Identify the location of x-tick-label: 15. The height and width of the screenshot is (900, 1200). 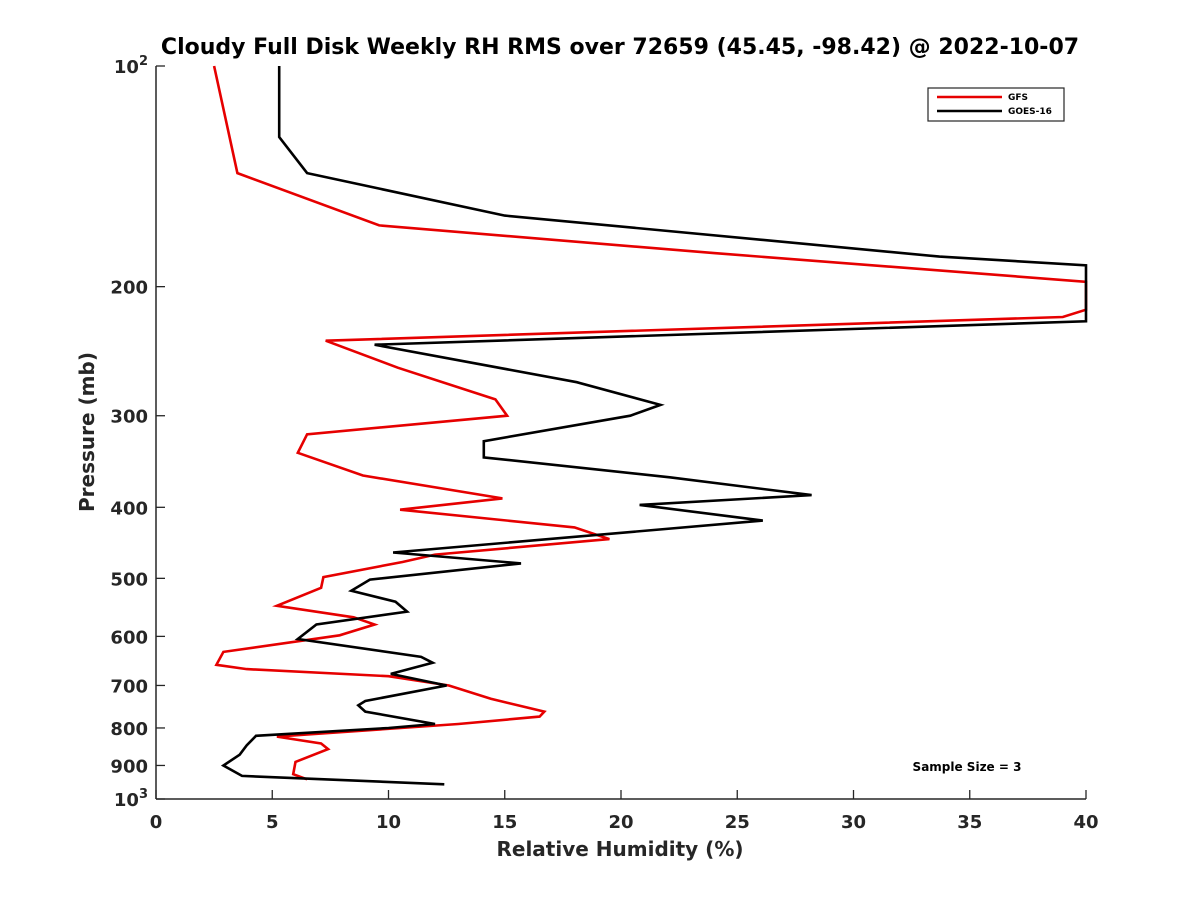
(504, 822).